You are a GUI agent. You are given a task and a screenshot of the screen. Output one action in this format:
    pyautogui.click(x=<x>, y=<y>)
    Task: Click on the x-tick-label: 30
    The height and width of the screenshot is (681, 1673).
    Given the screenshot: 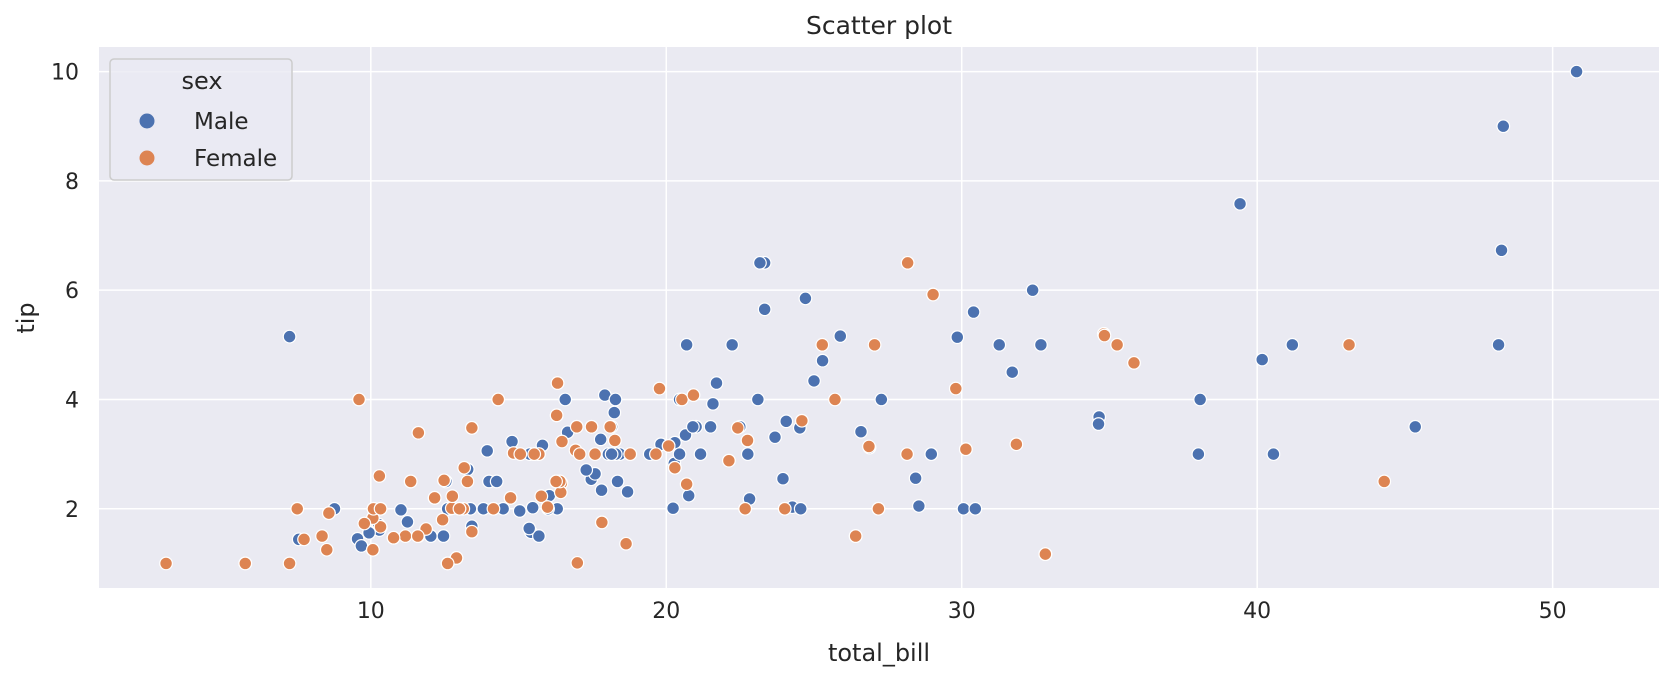 What is the action you would take?
    pyautogui.click(x=962, y=611)
    